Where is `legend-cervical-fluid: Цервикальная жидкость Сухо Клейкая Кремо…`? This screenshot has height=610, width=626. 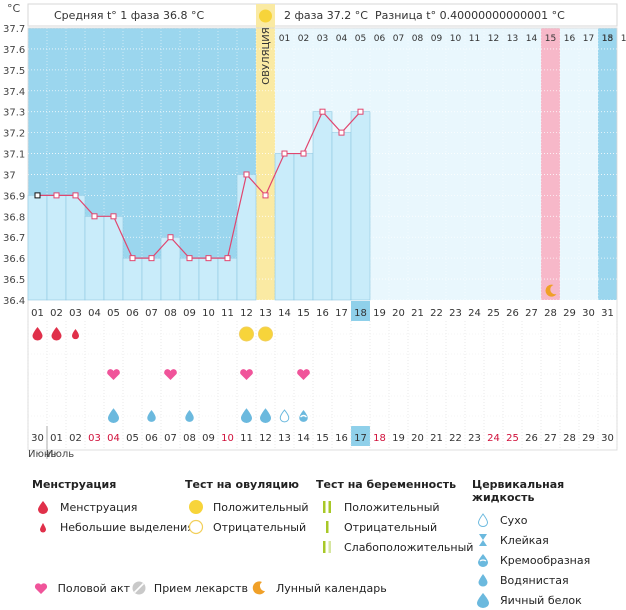 legend-cervical-fluid: Цервикальная жидкость Сухо Клейкая Кремо… is located at coordinates (549, 544).